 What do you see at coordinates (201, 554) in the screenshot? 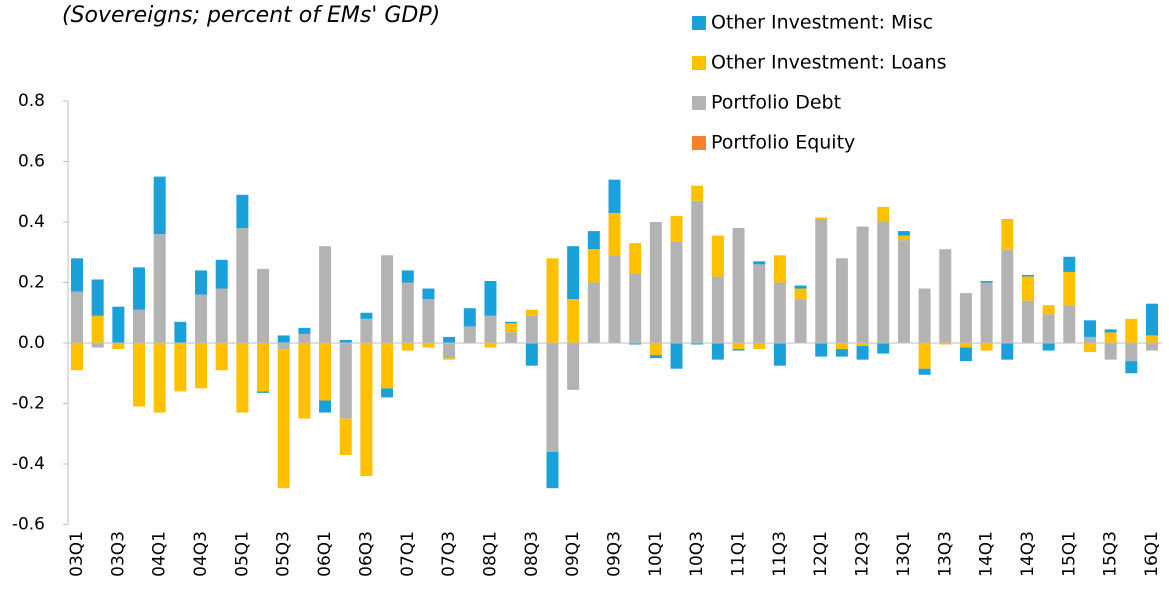
I see `x-tick-label: 04Q3` at bounding box center [201, 554].